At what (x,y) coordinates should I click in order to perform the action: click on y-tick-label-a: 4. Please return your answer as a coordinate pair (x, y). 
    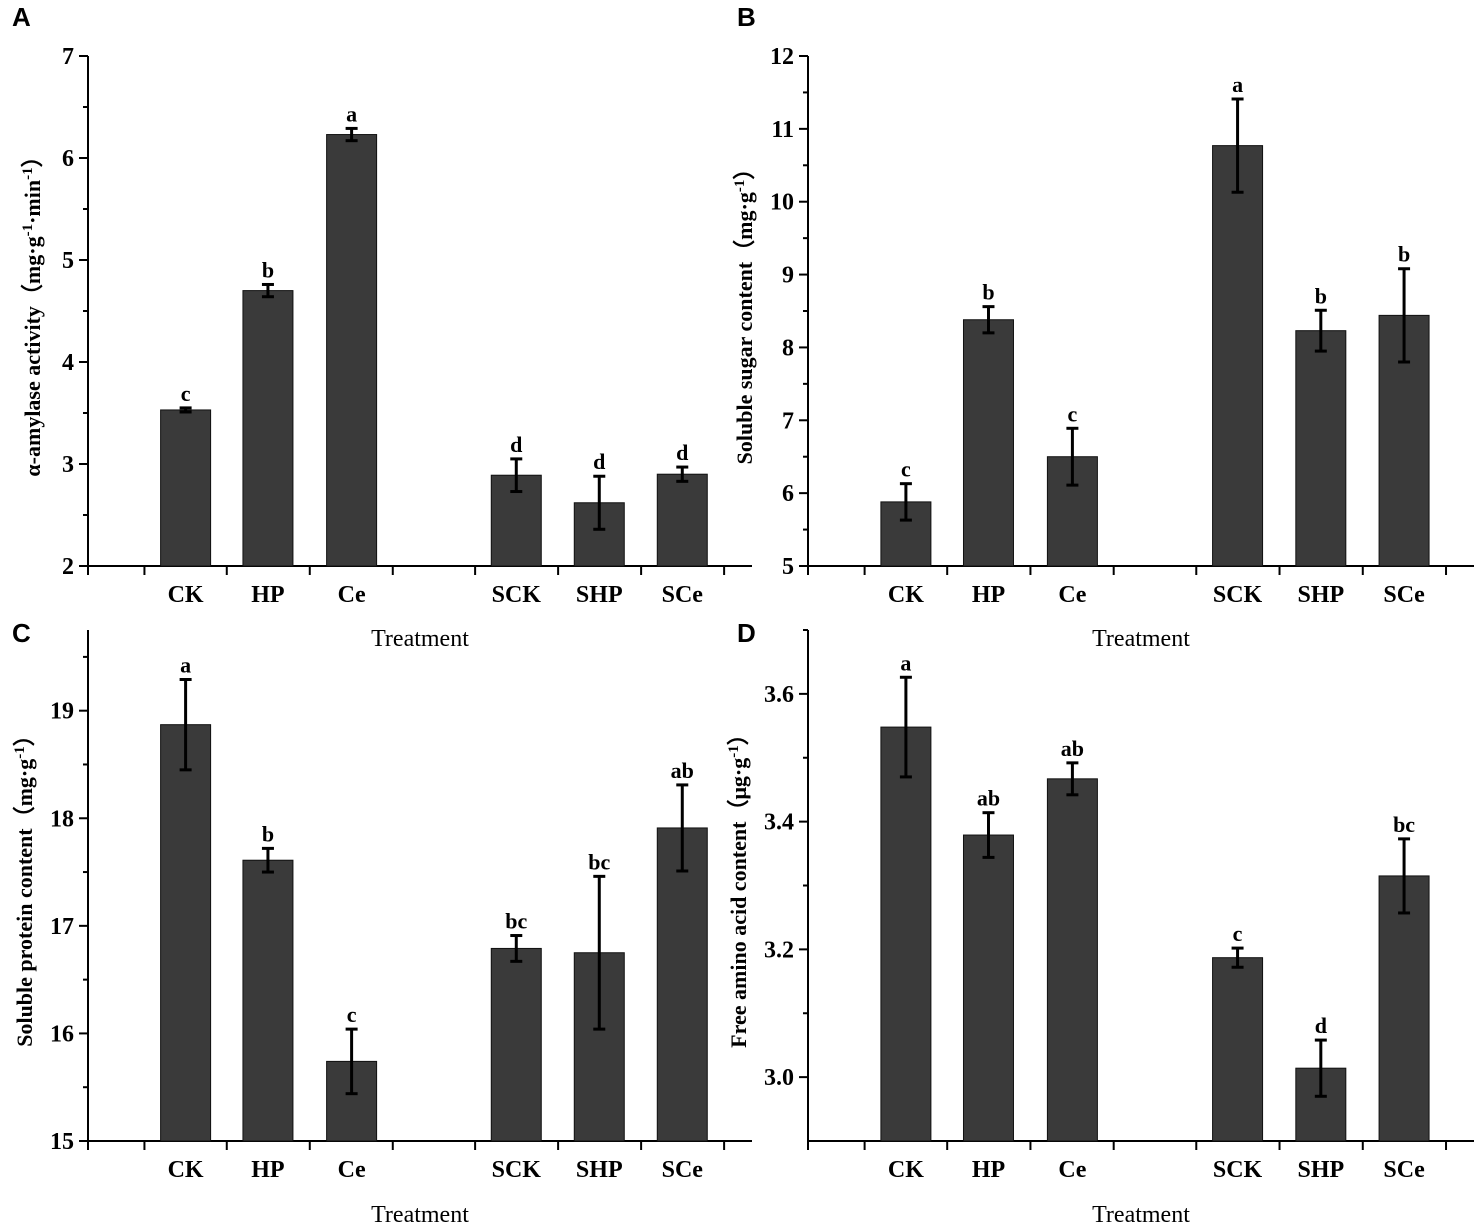
    Looking at the image, I should click on (68, 363).